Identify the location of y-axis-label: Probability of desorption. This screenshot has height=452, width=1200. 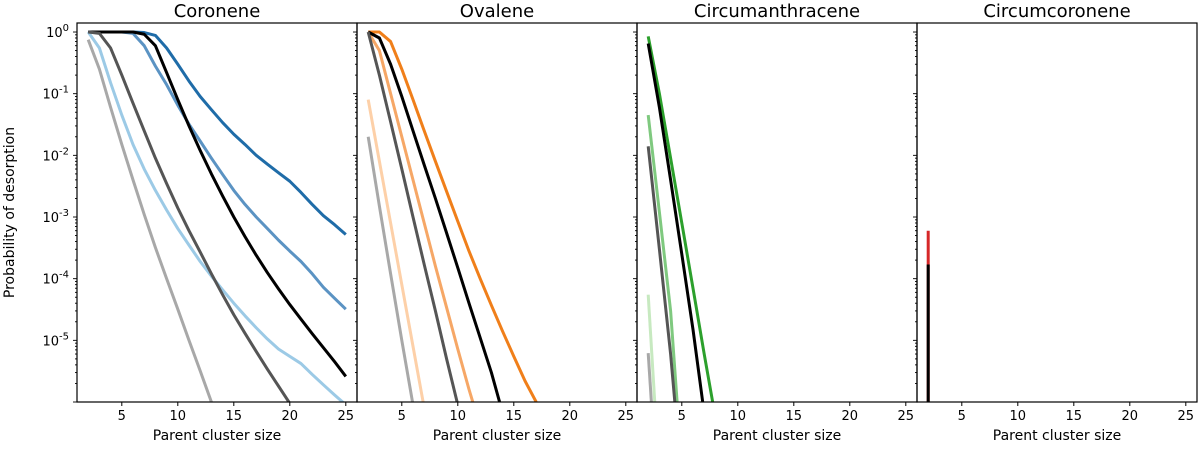
(10, 212).